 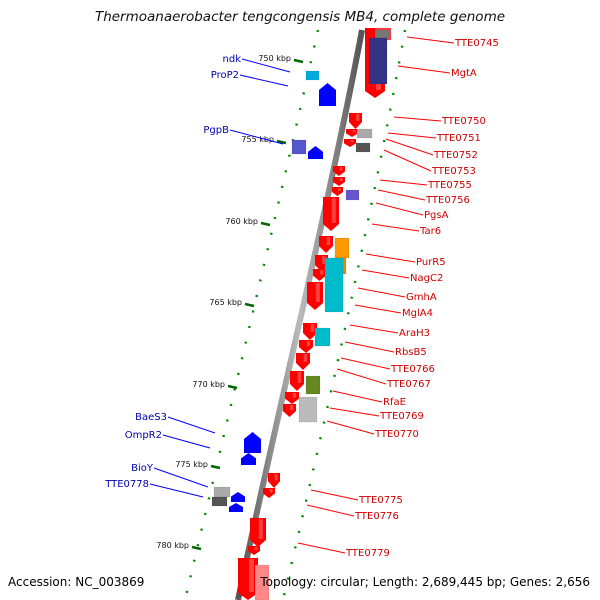 What do you see at coordinates (421, 297) in the screenshot?
I see `gene-label: GmhA` at bounding box center [421, 297].